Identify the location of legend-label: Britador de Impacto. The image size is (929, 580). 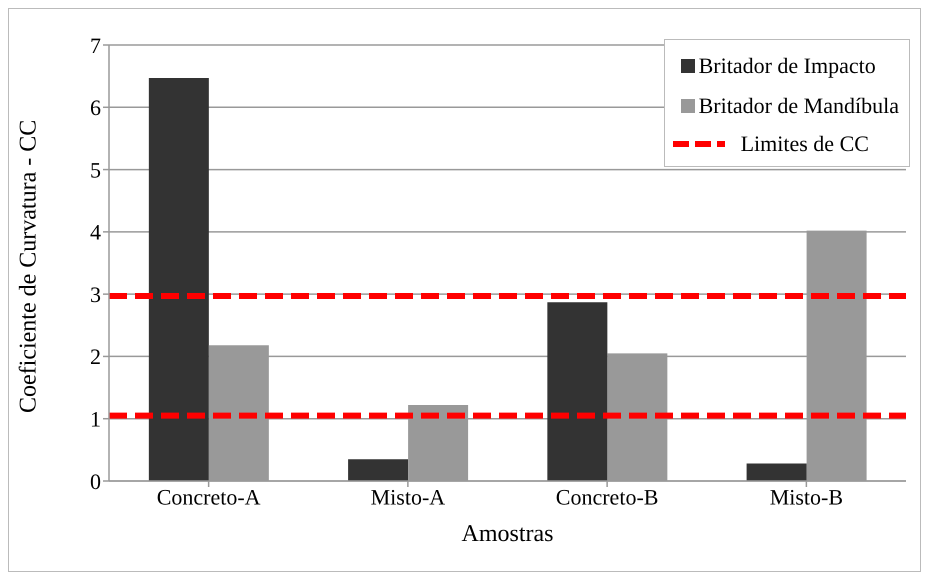
(787, 66).